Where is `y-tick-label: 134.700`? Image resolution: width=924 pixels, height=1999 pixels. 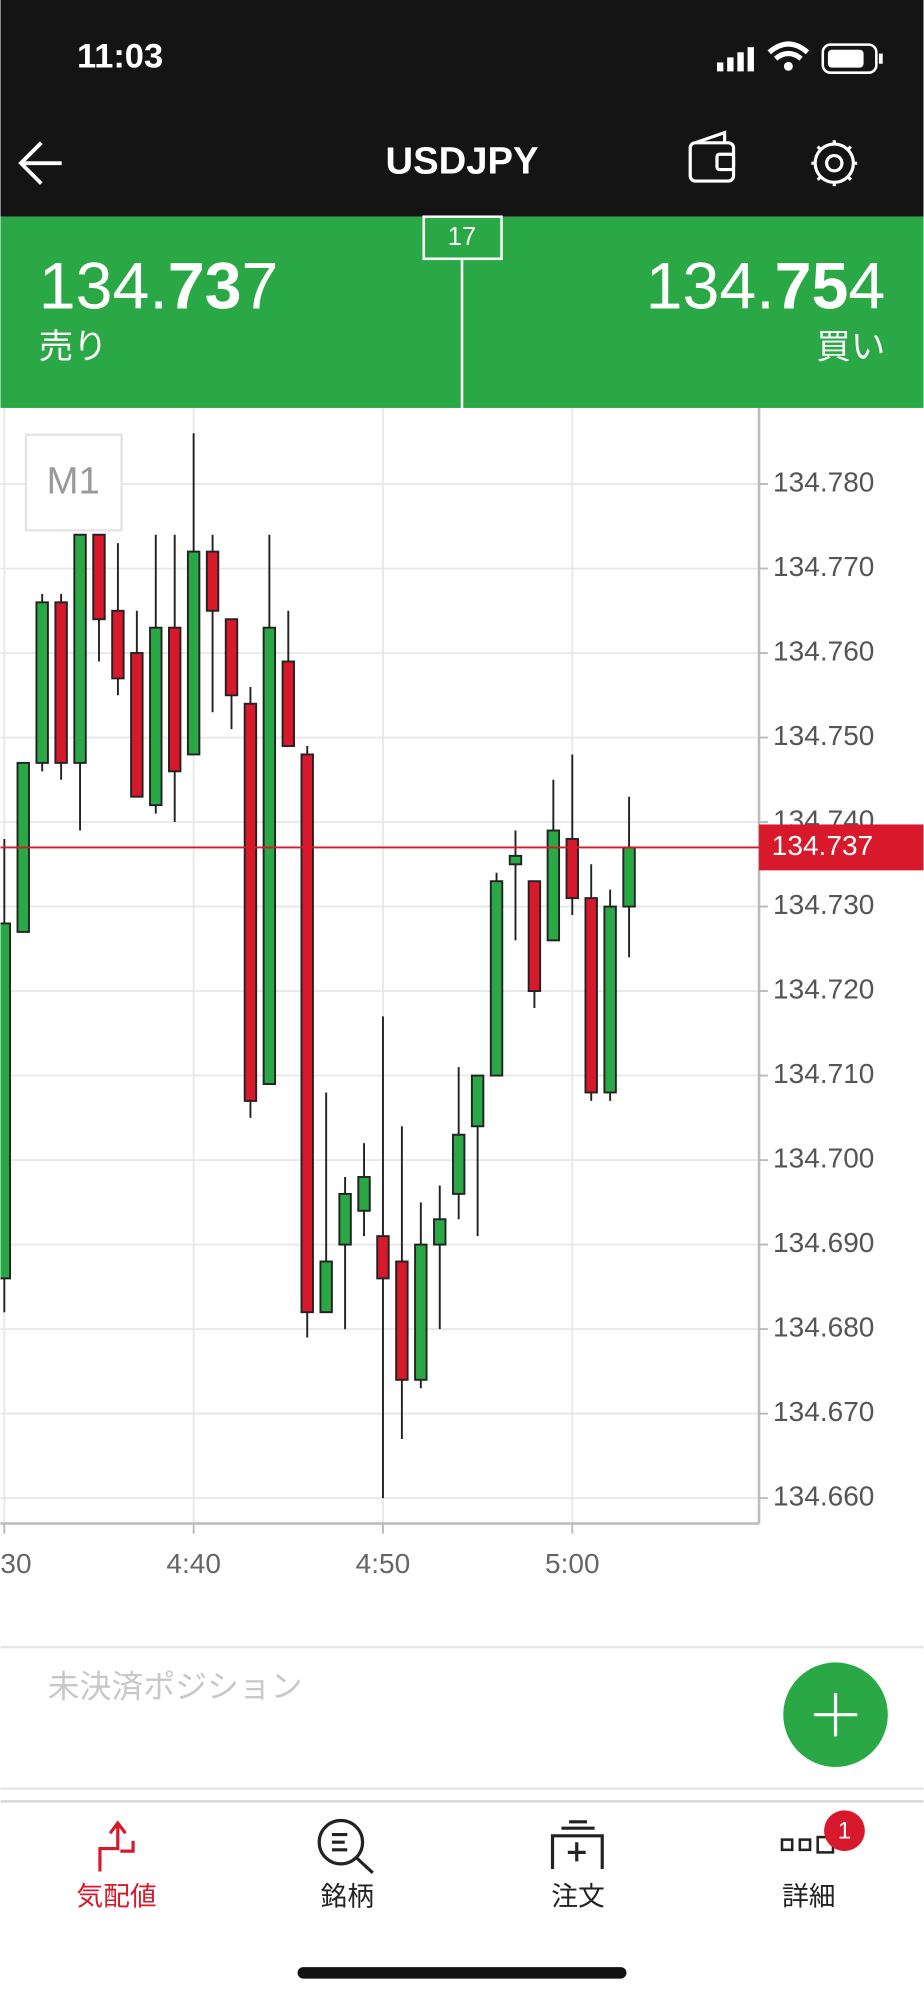
y-tick-label: 134.700 is located at coordinates (823, 1157).